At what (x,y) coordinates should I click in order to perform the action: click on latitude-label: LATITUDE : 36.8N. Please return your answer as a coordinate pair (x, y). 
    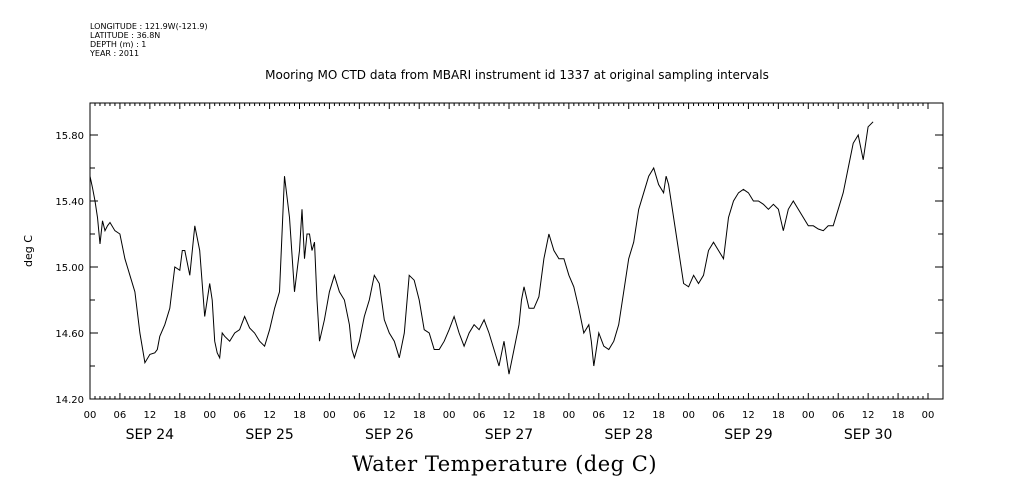
    Looking at the image, I should click on (125, 35).